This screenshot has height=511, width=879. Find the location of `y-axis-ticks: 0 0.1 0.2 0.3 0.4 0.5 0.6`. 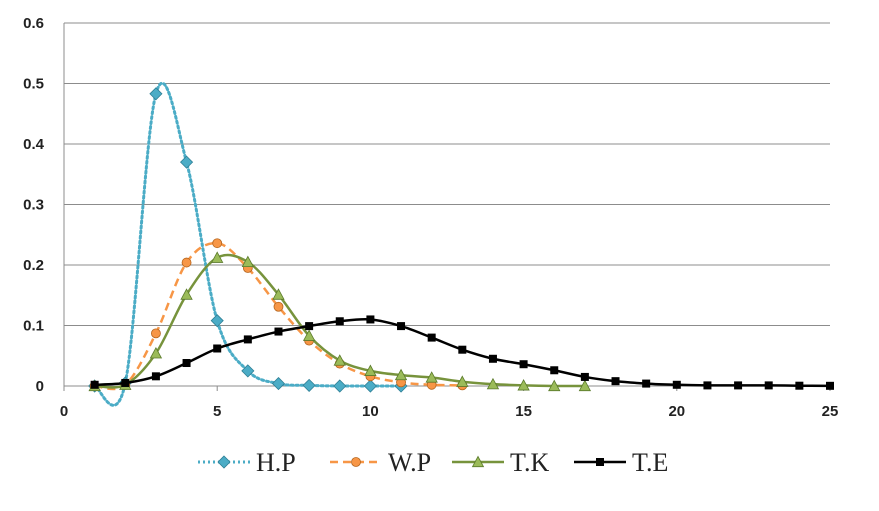

y-axis-ticks: 0 0.1 0.2 0.3 0.4 0.5 0.6 is located at coordinates (34, 205).